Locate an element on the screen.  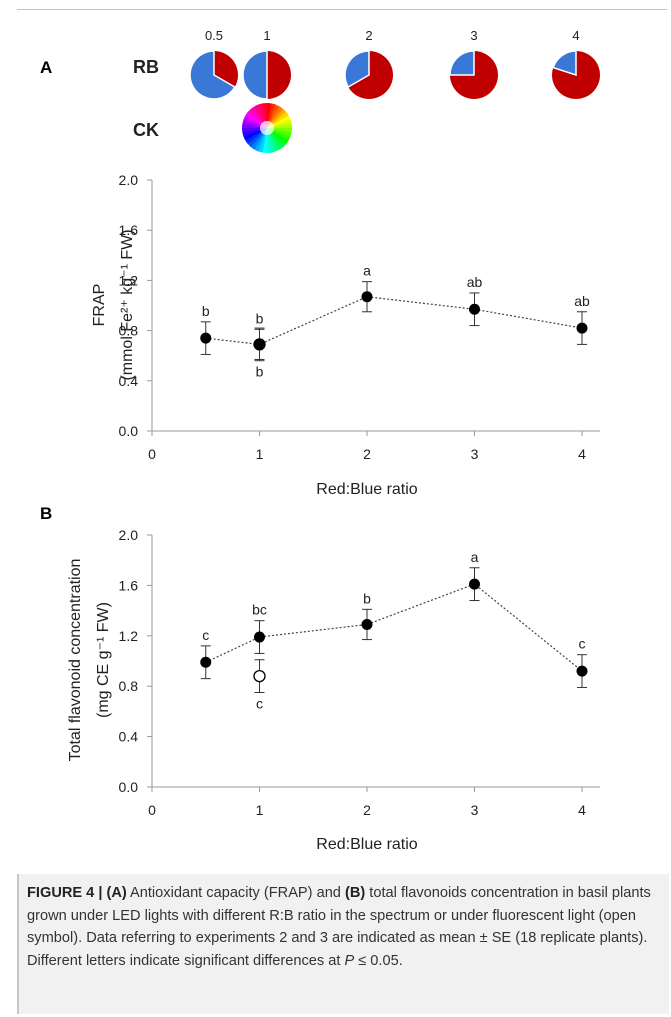
y-axis-label-line1: Total flavonoid concentration is located at coordinates (75, 660).